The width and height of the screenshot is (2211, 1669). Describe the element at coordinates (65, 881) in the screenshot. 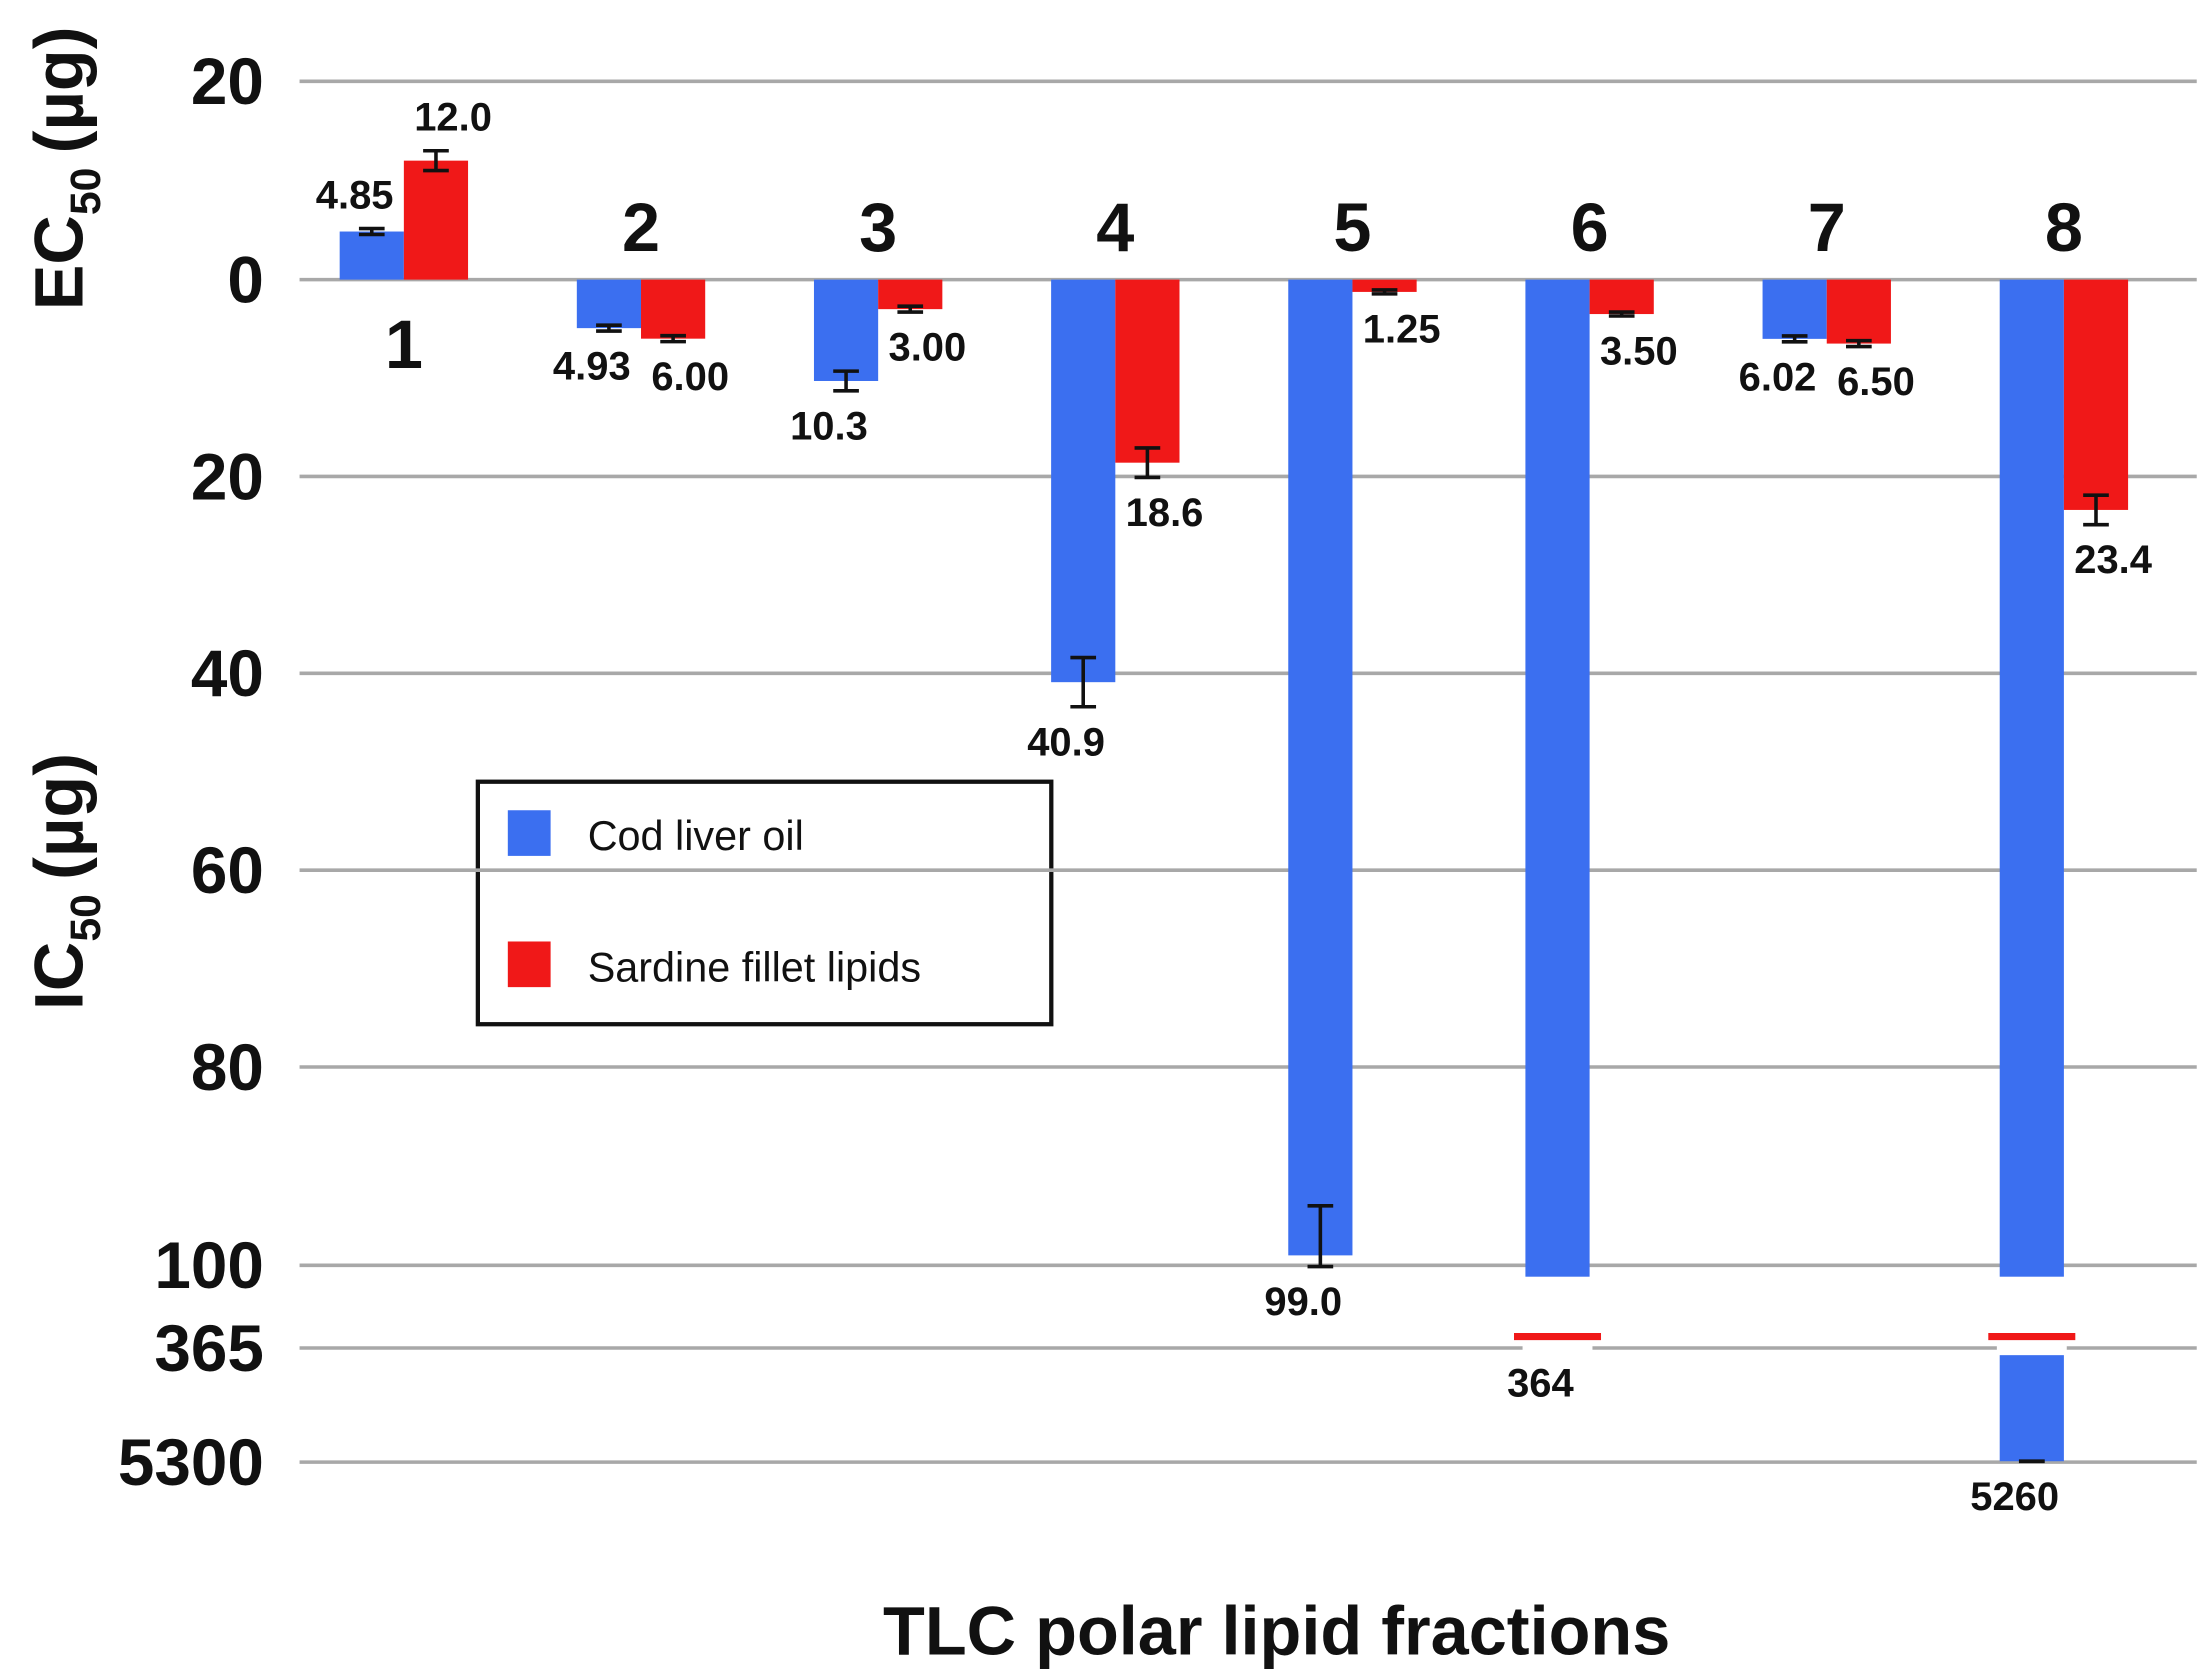

I see `y-axis-title: IC50 (µg)` at that location.